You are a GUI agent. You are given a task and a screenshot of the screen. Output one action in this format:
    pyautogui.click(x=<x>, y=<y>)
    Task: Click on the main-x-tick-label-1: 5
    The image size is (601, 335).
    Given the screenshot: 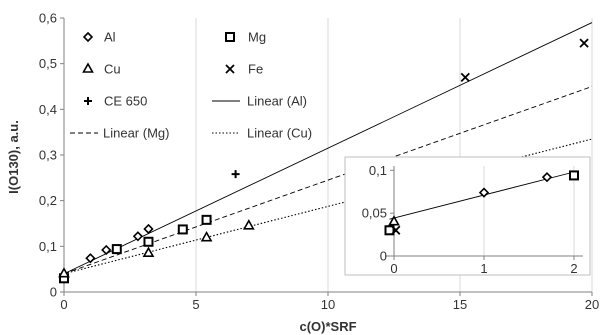 What is the action you would take?
    pyautogui.click(x=195, y=304)
    